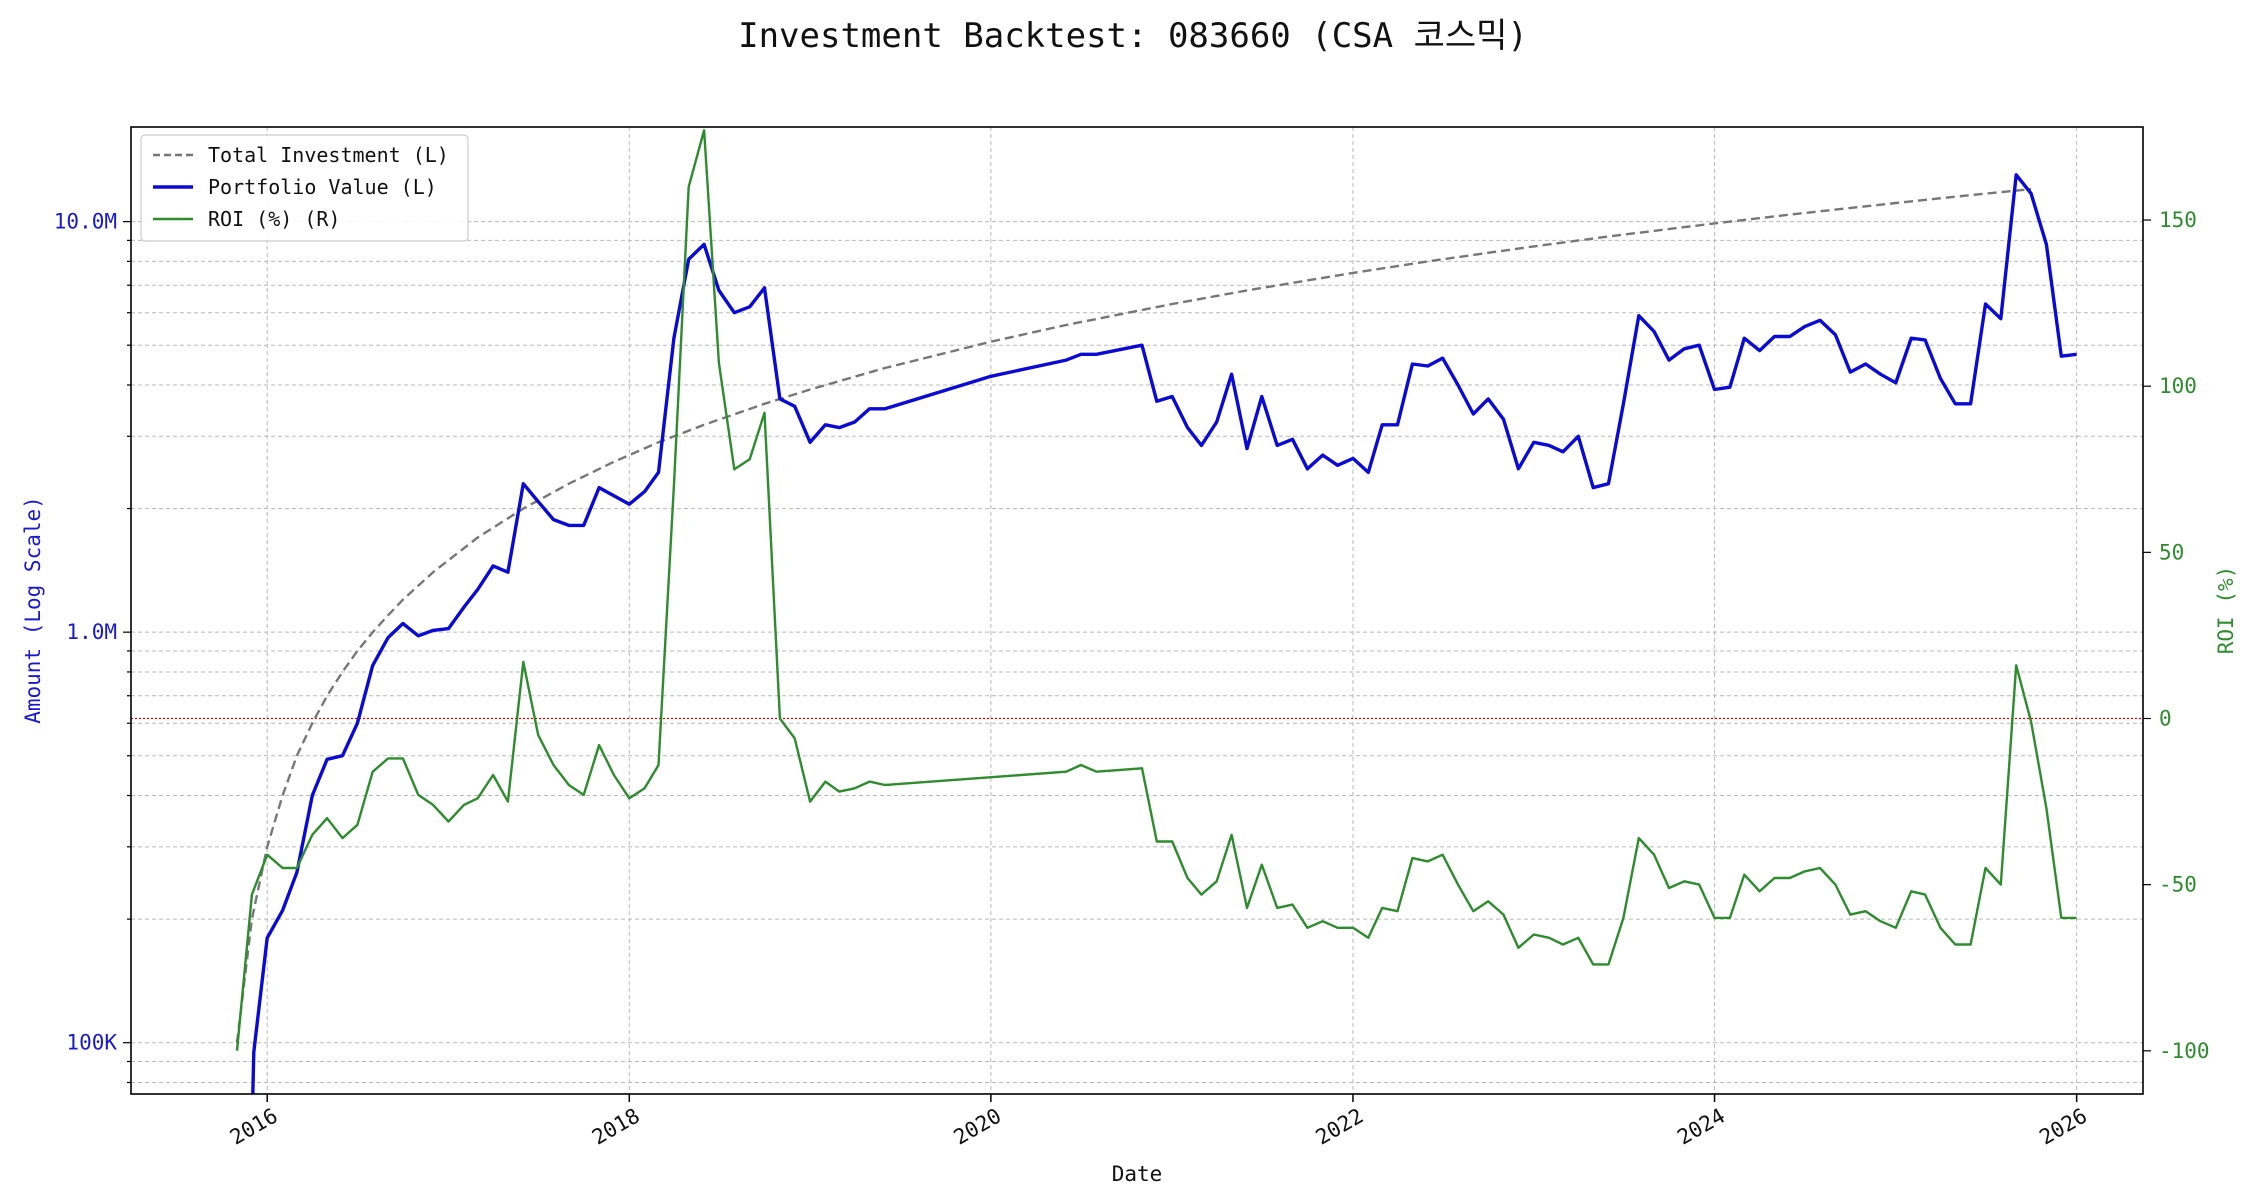 The height and width of the screenshot is (1200, 2250). I want to click on left-axis-label: Amount (Log Scale), so click(33, 610).